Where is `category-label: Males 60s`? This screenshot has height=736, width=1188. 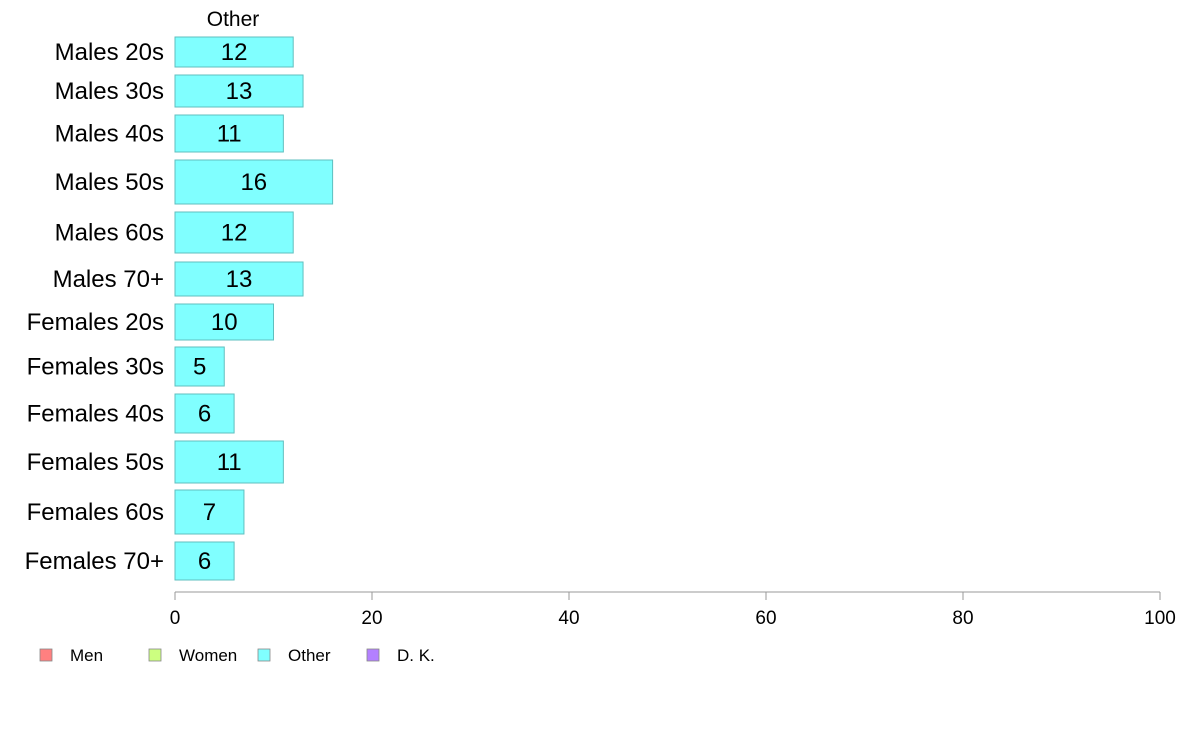
category-label: Males 60s is located at coordinates (109, 233).